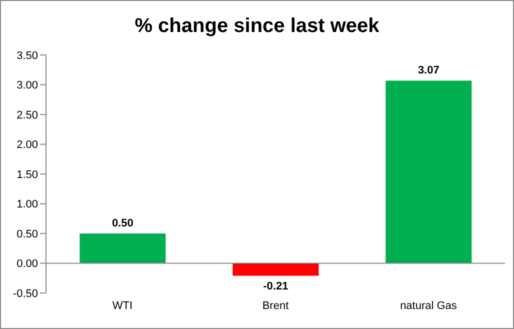  What do you see at coordinates (257, 26) in the screenshot?
I see `chart-title: % change since last week` at bounding box center [257, 26].